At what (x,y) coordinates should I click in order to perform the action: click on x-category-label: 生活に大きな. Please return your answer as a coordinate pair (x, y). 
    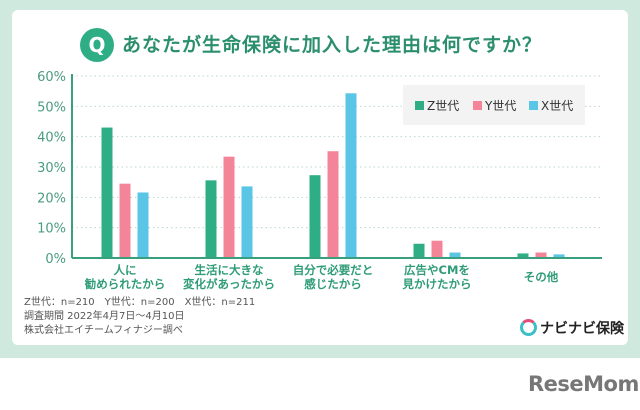
    Looking at the image, I should click on (229, 270).